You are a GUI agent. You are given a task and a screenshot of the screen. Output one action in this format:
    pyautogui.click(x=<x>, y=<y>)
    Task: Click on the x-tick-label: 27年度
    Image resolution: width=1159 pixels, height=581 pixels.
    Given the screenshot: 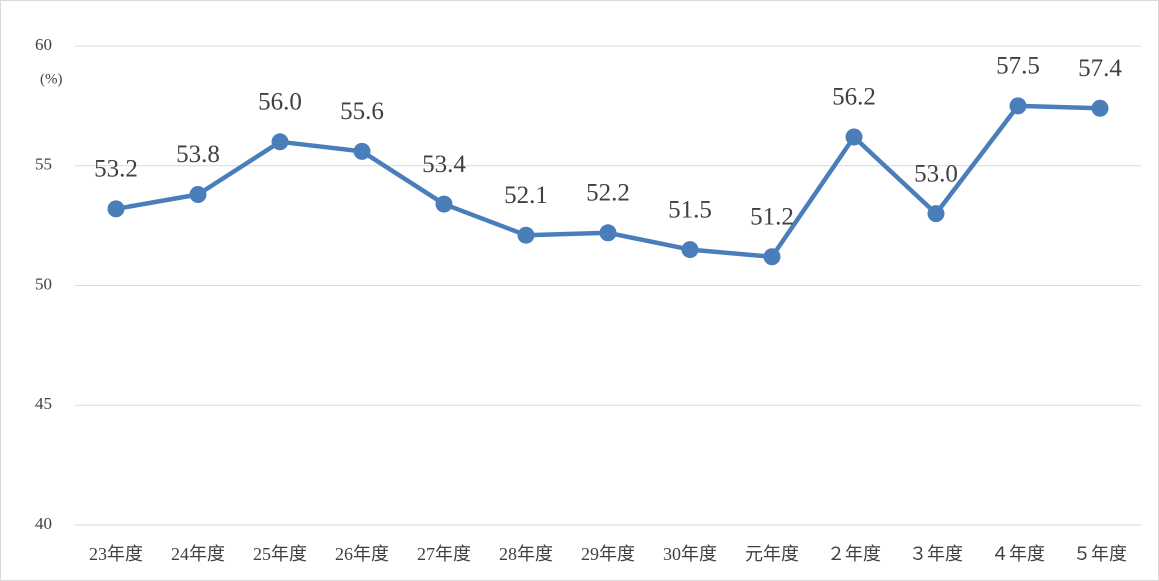 What is the action you would take?
    pyautogui.click(x=444, y=554)
    